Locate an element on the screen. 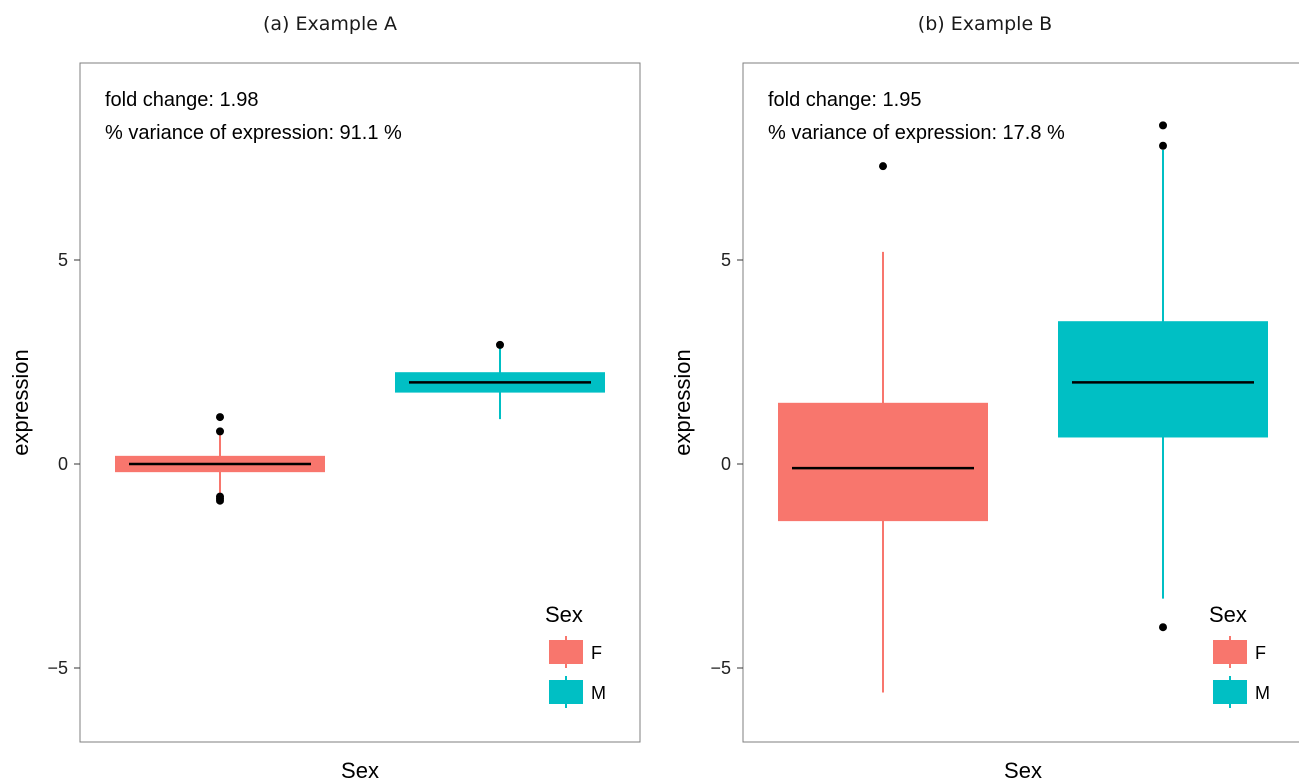 This screenshot has width=1299, height=783. annotation-text: % variance of expression: 91.1 % is located at coordinates (253, 133).